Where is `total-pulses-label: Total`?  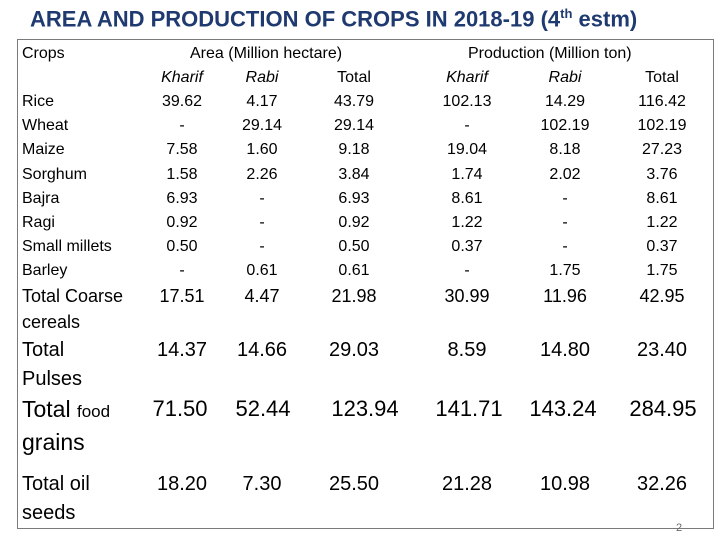
total-pulses-label: Total is located at coordinates (43, 350).